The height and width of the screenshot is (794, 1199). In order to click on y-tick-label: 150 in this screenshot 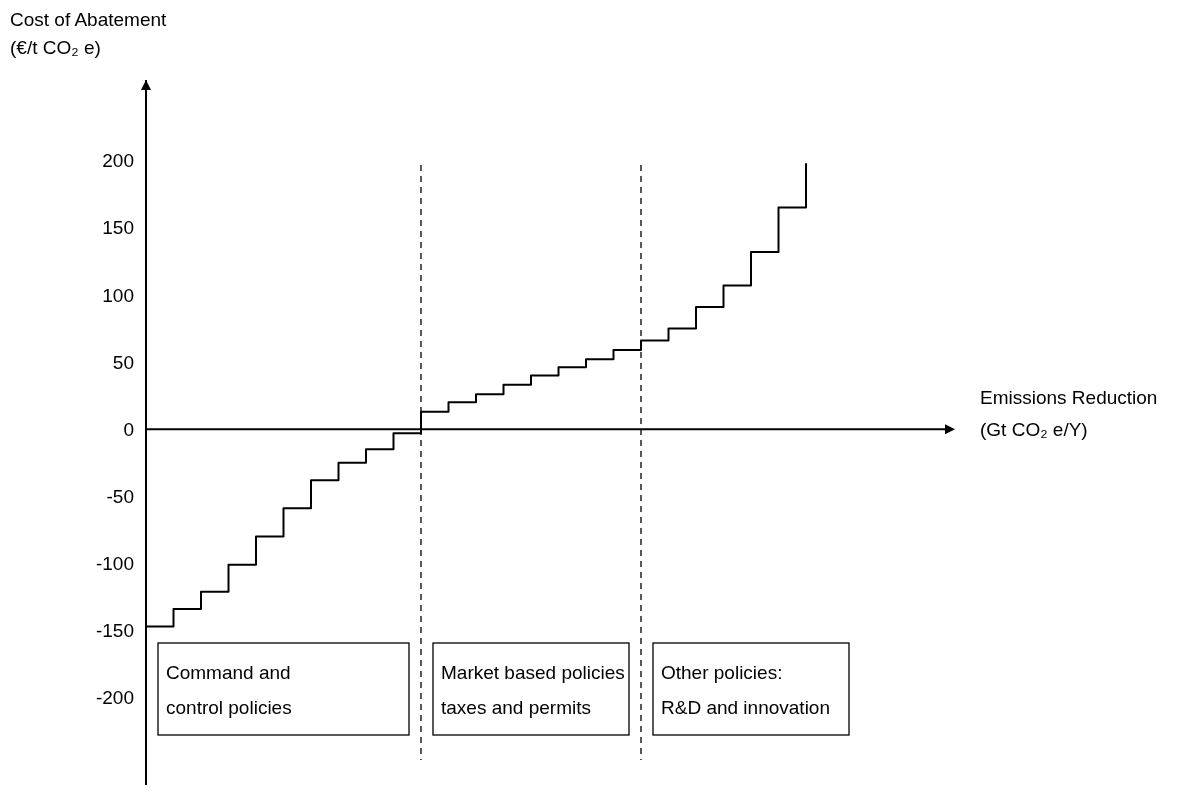, I will do `click(118, 228)`.